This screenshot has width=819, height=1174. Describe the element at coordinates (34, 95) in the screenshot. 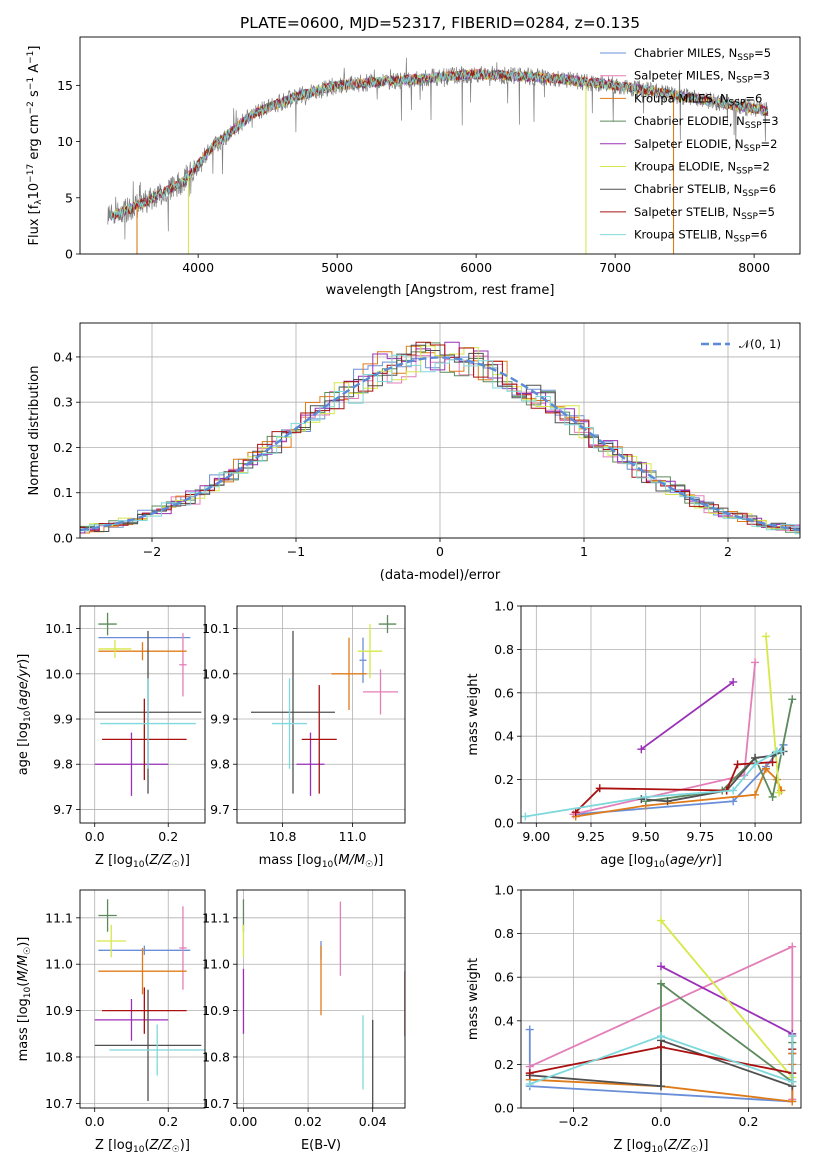

I see `spectrum-ylabel-part: s` at that location.